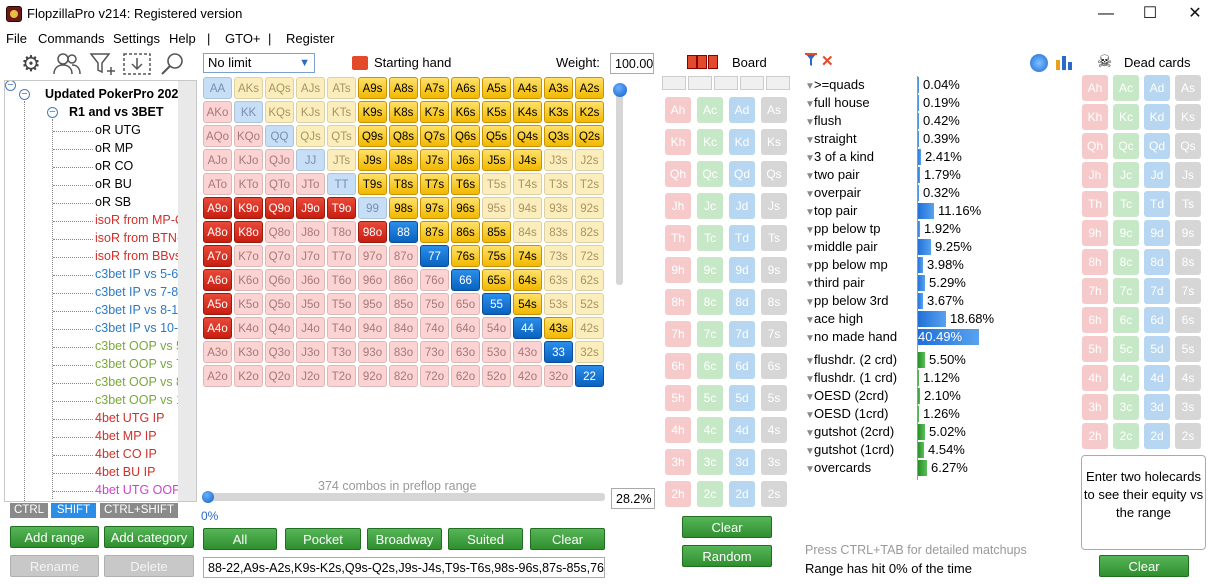 This screenshot has height=584, width=1220. Describe the element at coordinates (341, 256) in the screenshot. I see `hand-cell: T7o` at that location.